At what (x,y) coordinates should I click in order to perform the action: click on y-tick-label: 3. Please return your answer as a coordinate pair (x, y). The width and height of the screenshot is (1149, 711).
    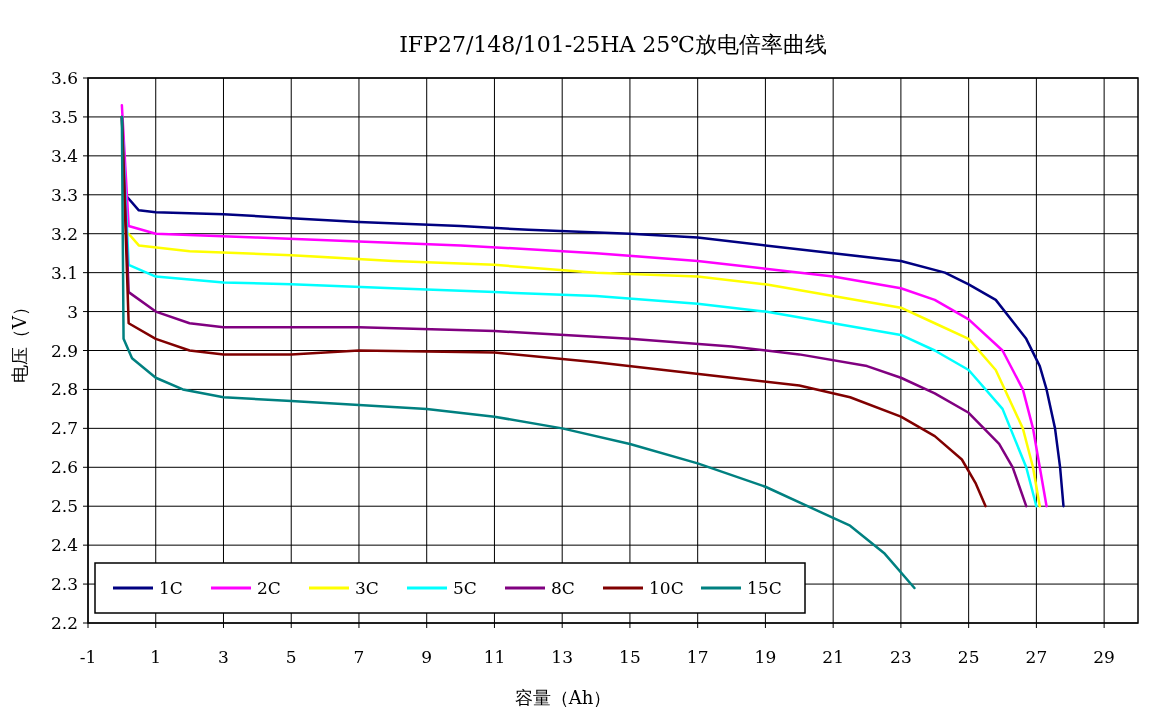
    Looking at the image, I should click on (72, 311).